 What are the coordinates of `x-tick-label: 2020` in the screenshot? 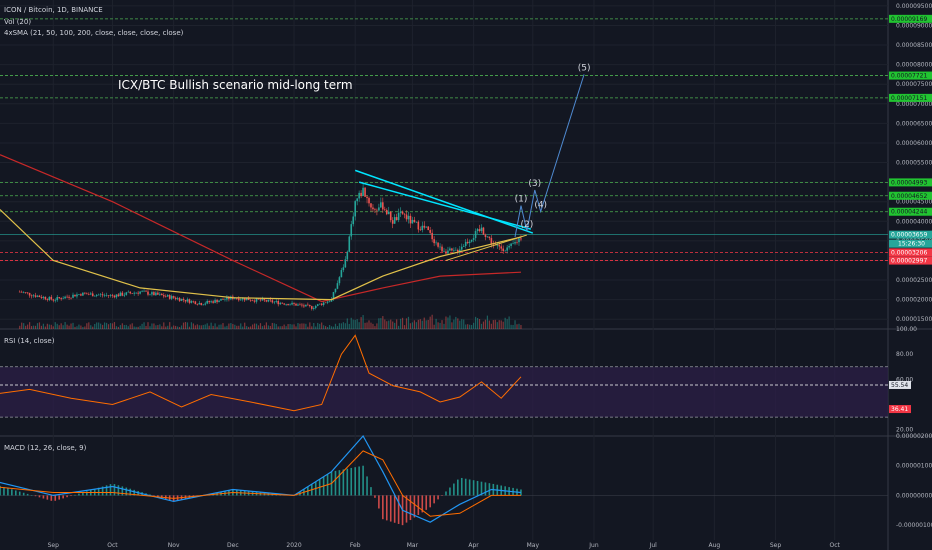 It's located at (293, 545).